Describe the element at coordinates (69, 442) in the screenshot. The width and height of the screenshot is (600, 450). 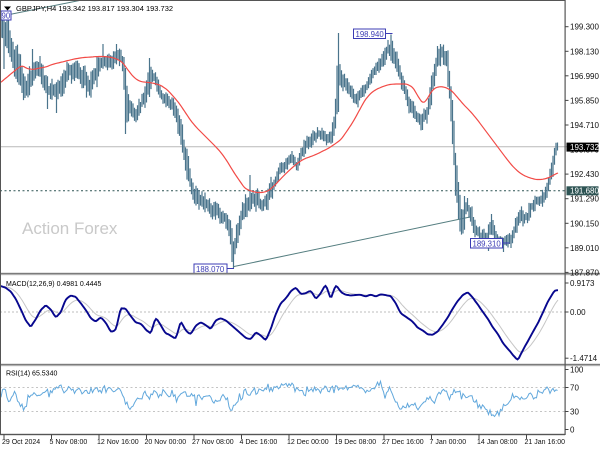
I see `svg-text: 5 Nov 08:00` at that location.